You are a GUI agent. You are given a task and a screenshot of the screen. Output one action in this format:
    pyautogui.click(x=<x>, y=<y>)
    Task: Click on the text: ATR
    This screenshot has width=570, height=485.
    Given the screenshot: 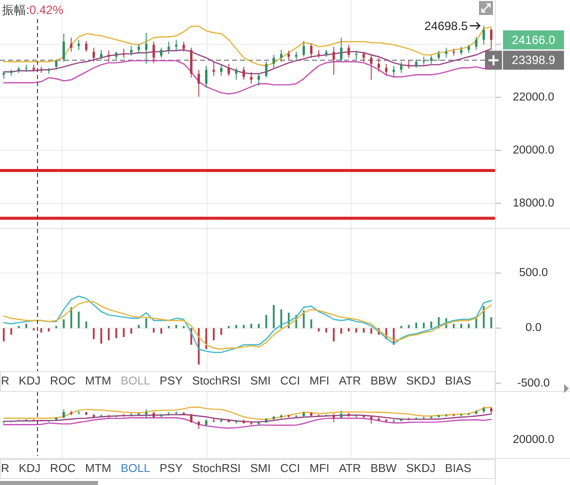 What is the action you would take?
    pyautogui.click(x=349, y=469)
    